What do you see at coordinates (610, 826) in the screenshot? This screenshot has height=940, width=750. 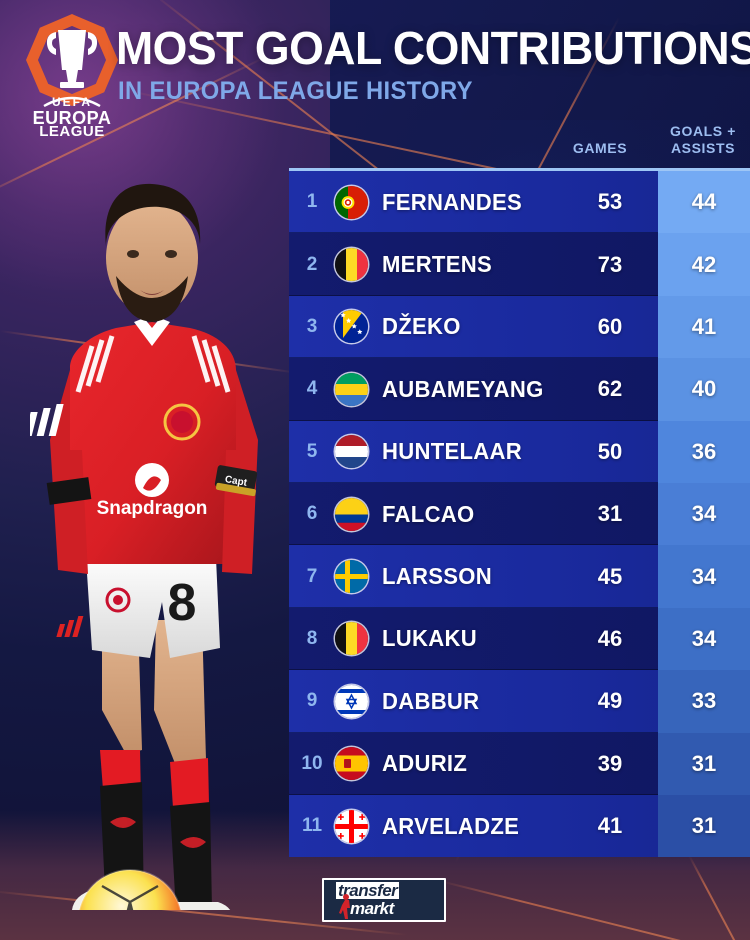 I see `row-games-value: 41` at bounding box center [610, 826].